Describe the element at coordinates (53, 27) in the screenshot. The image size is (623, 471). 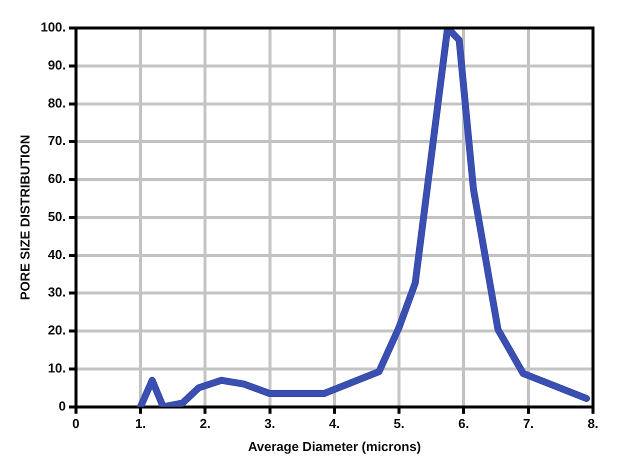
I see `y-tick-label: 100.` at that location.